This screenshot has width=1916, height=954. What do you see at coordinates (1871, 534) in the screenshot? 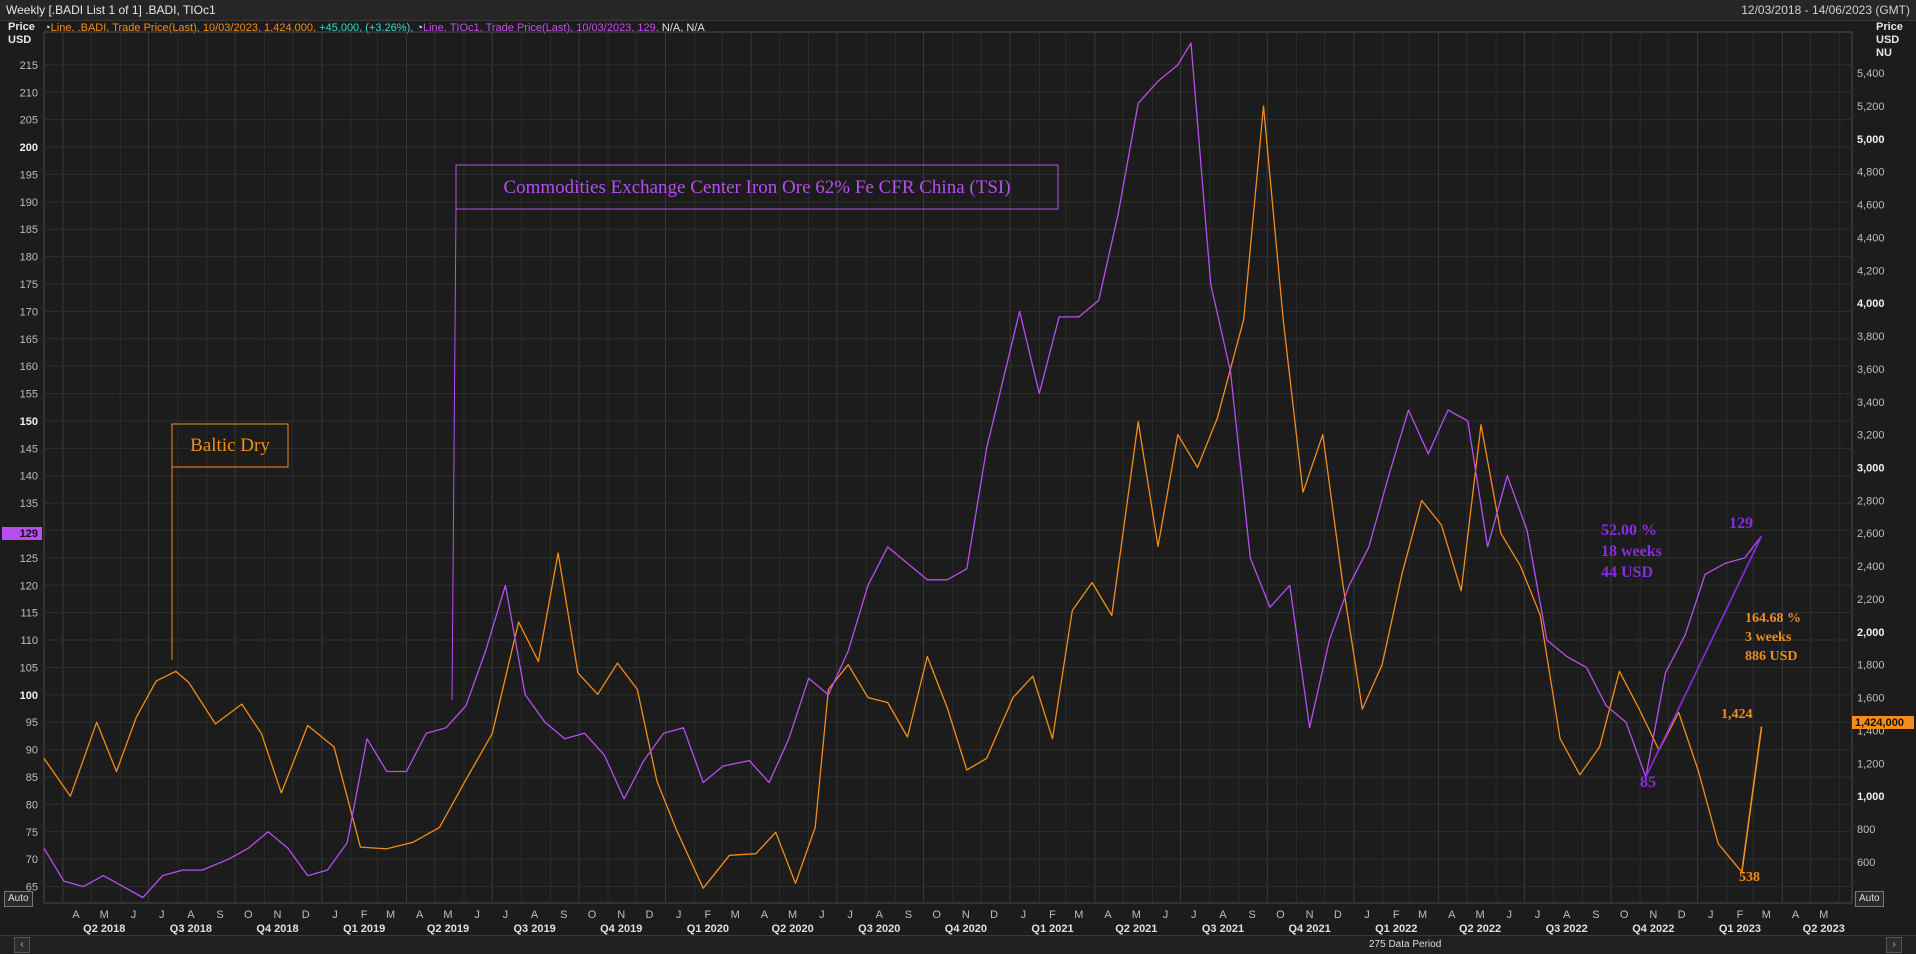
I see `right-tick-label: 2,600` at bounding box center [1871, 534].